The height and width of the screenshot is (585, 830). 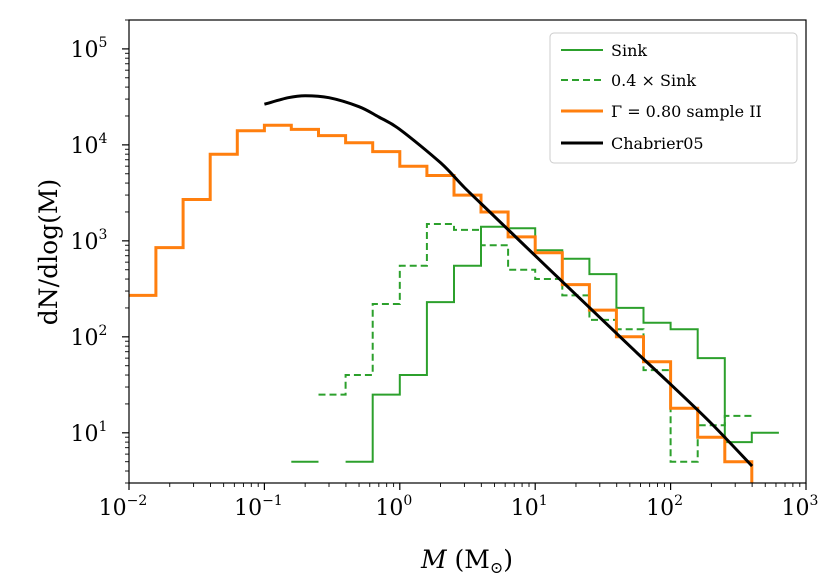 I want to click on x-tick-label: 10³, so click(x=800, y=507).